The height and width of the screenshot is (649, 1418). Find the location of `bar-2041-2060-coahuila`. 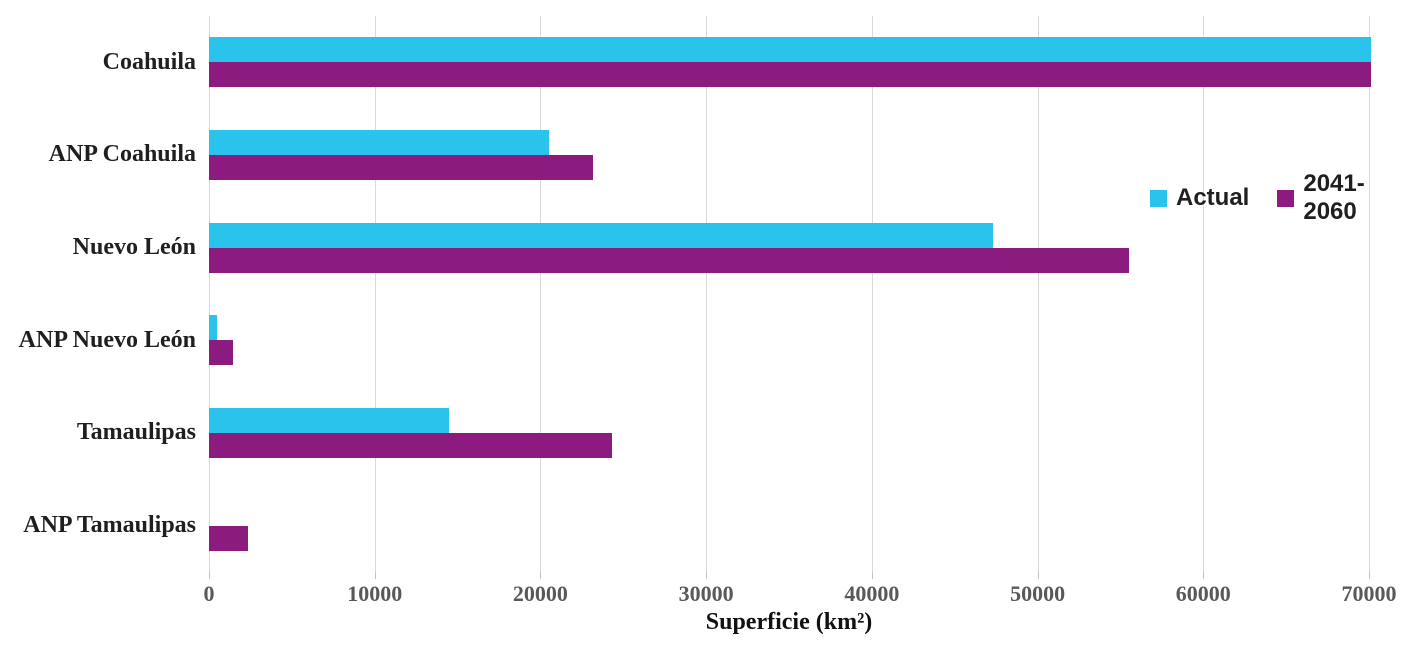

bar-2041-2060-coahuila is located at coordinates (790, 75).